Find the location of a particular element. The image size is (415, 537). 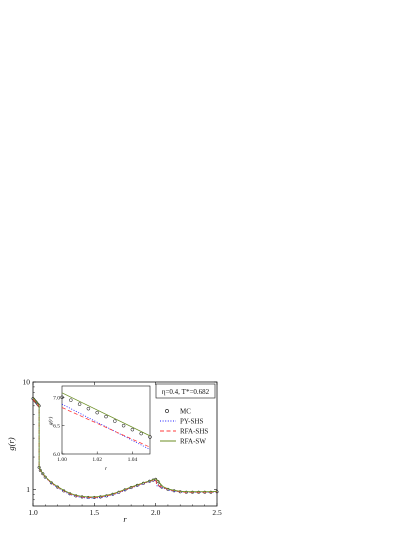

inset-series-rfa-sw-line is located at coordinates (106, 414).